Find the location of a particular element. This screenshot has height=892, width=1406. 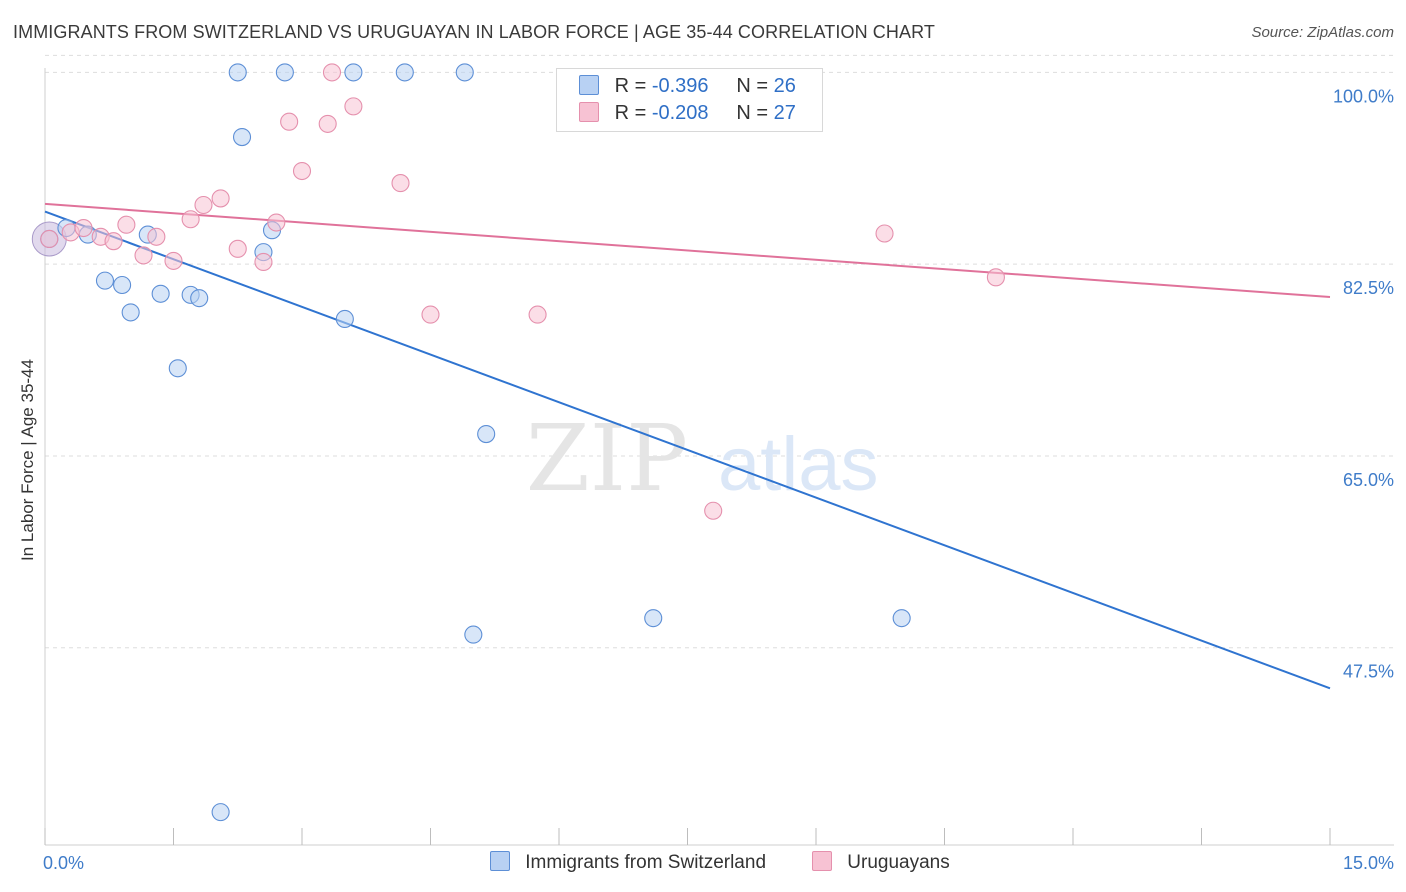

blue-n-label: N = is located at coordinates (752, 86).